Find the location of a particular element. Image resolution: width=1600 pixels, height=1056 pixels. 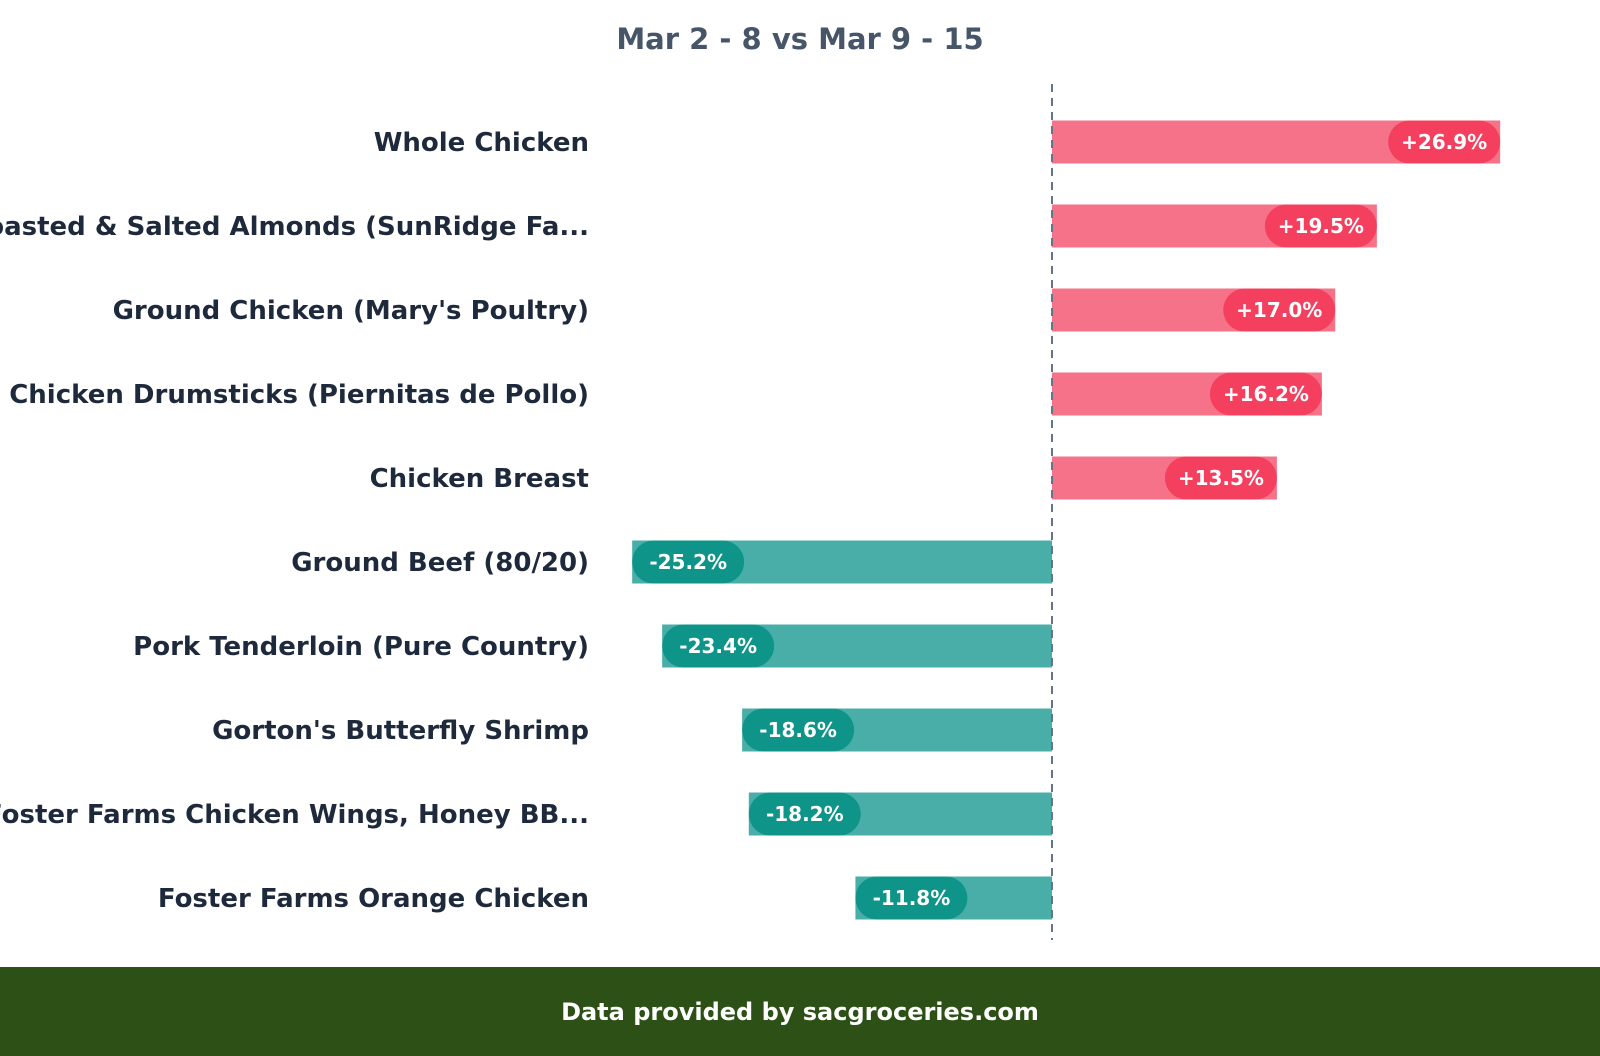

data-label: +13.5% is located at coordinates (1221, 478).